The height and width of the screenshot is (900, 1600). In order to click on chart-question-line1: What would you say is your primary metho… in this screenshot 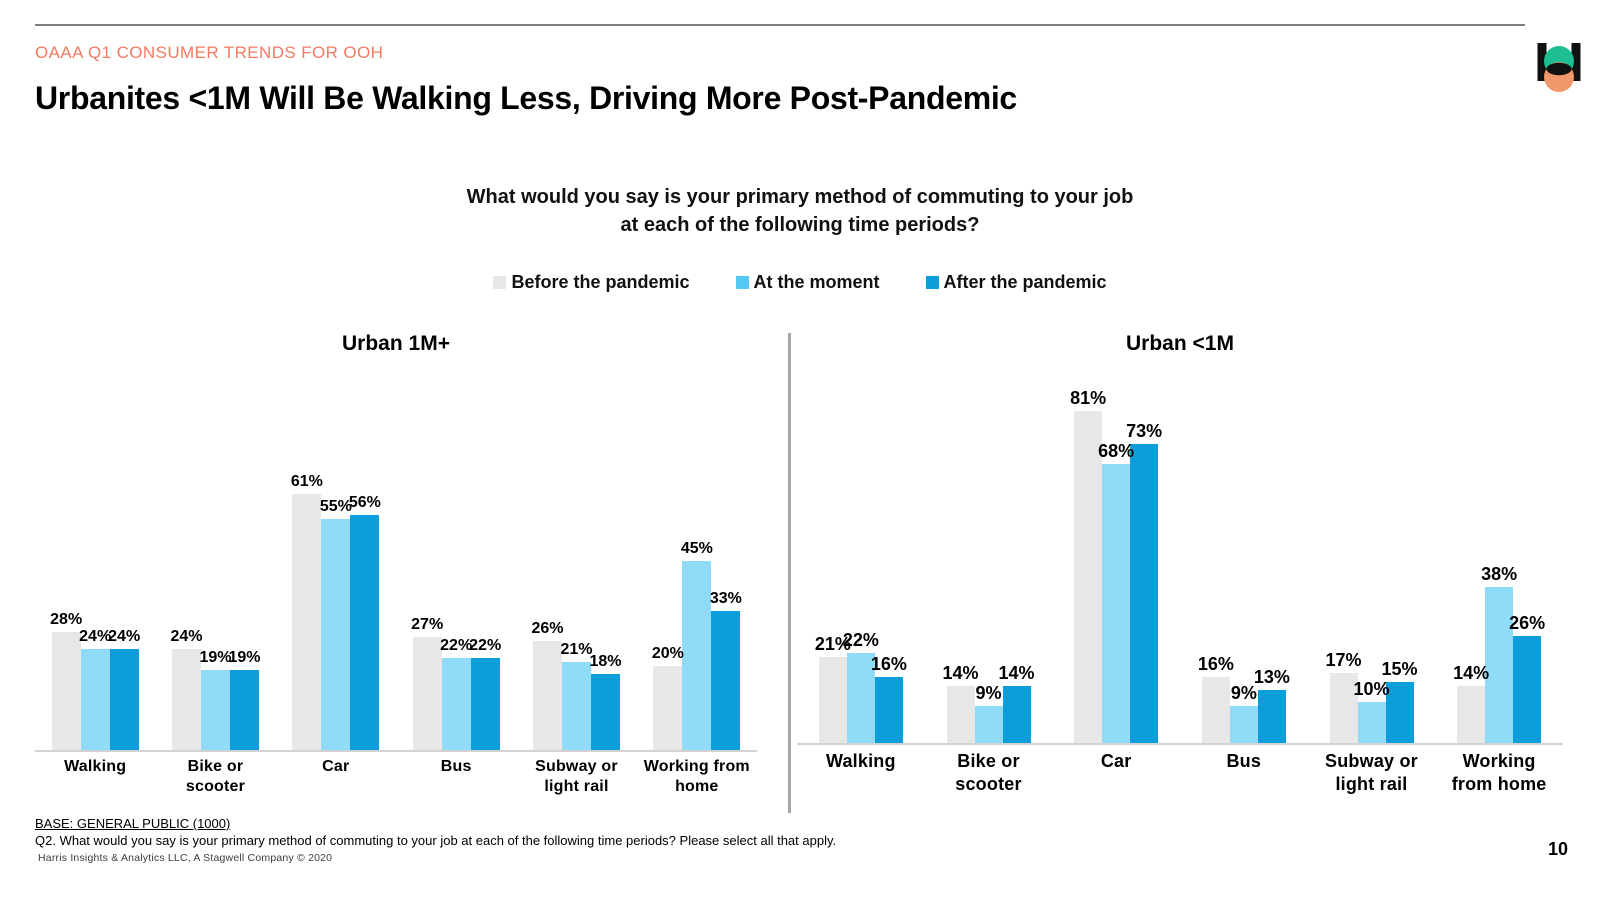, I will do `click(800, 197)`.